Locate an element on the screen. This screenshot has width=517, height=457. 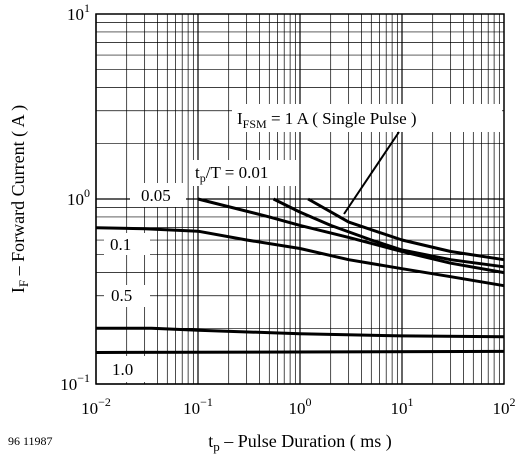
series-label-0.05: 0.05 is located at coordinates (156, 195).